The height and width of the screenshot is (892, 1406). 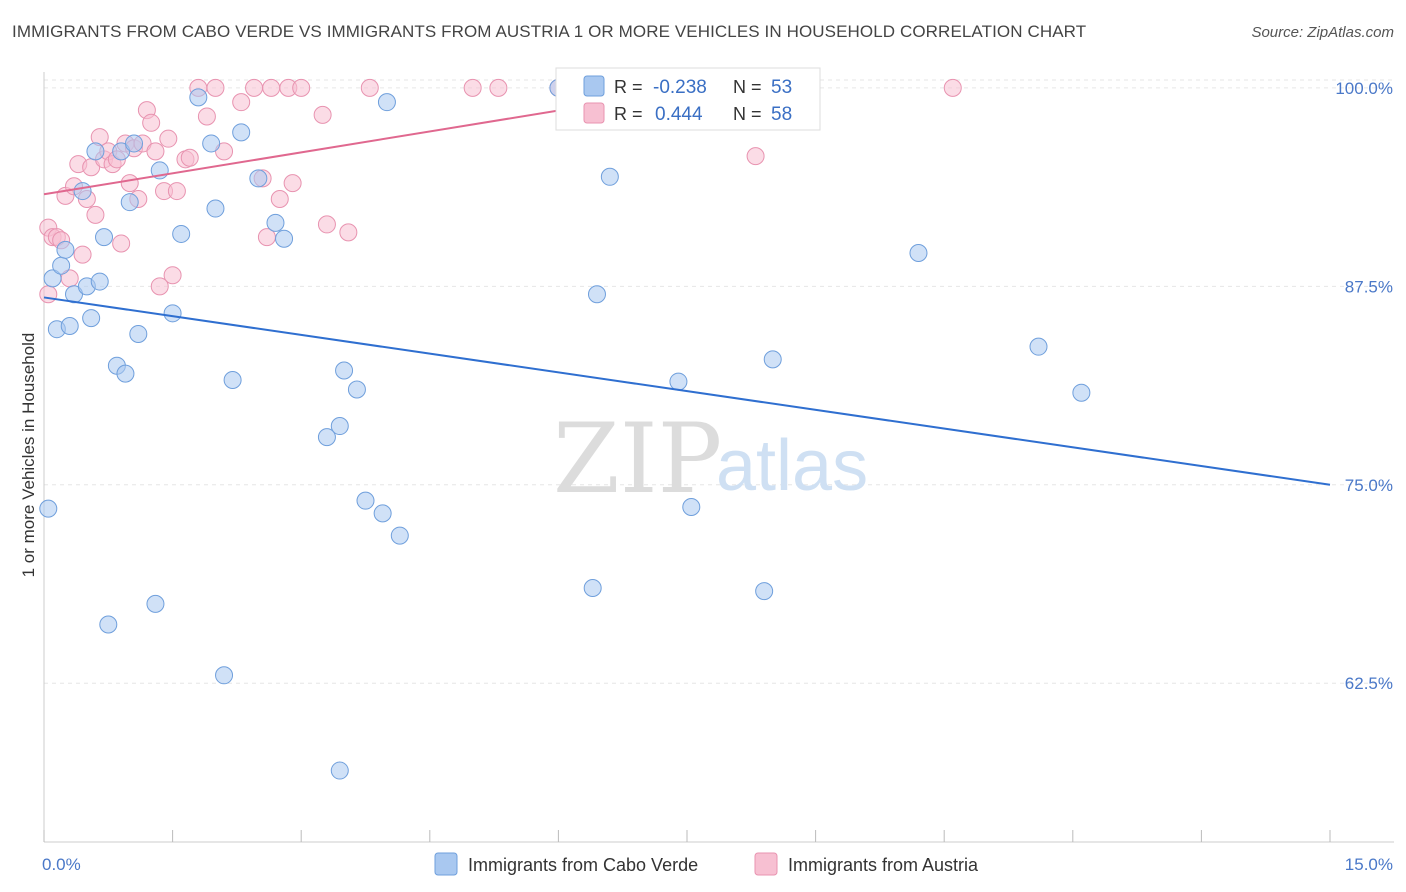 What do you see at coordinates (766, 864) in the screenshot?
I see `legend-swatch-austria` at bounding box center [766, 864].